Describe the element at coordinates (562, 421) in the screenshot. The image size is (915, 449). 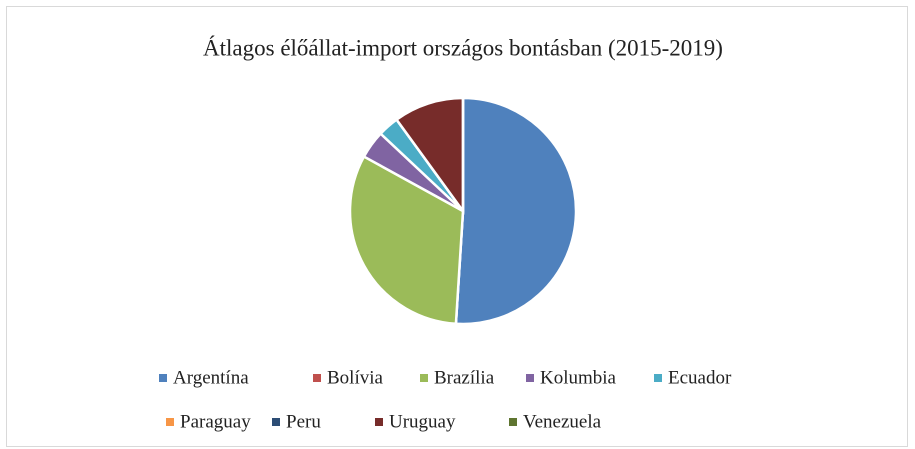
I see `legend-label: Venezuela` at that location.